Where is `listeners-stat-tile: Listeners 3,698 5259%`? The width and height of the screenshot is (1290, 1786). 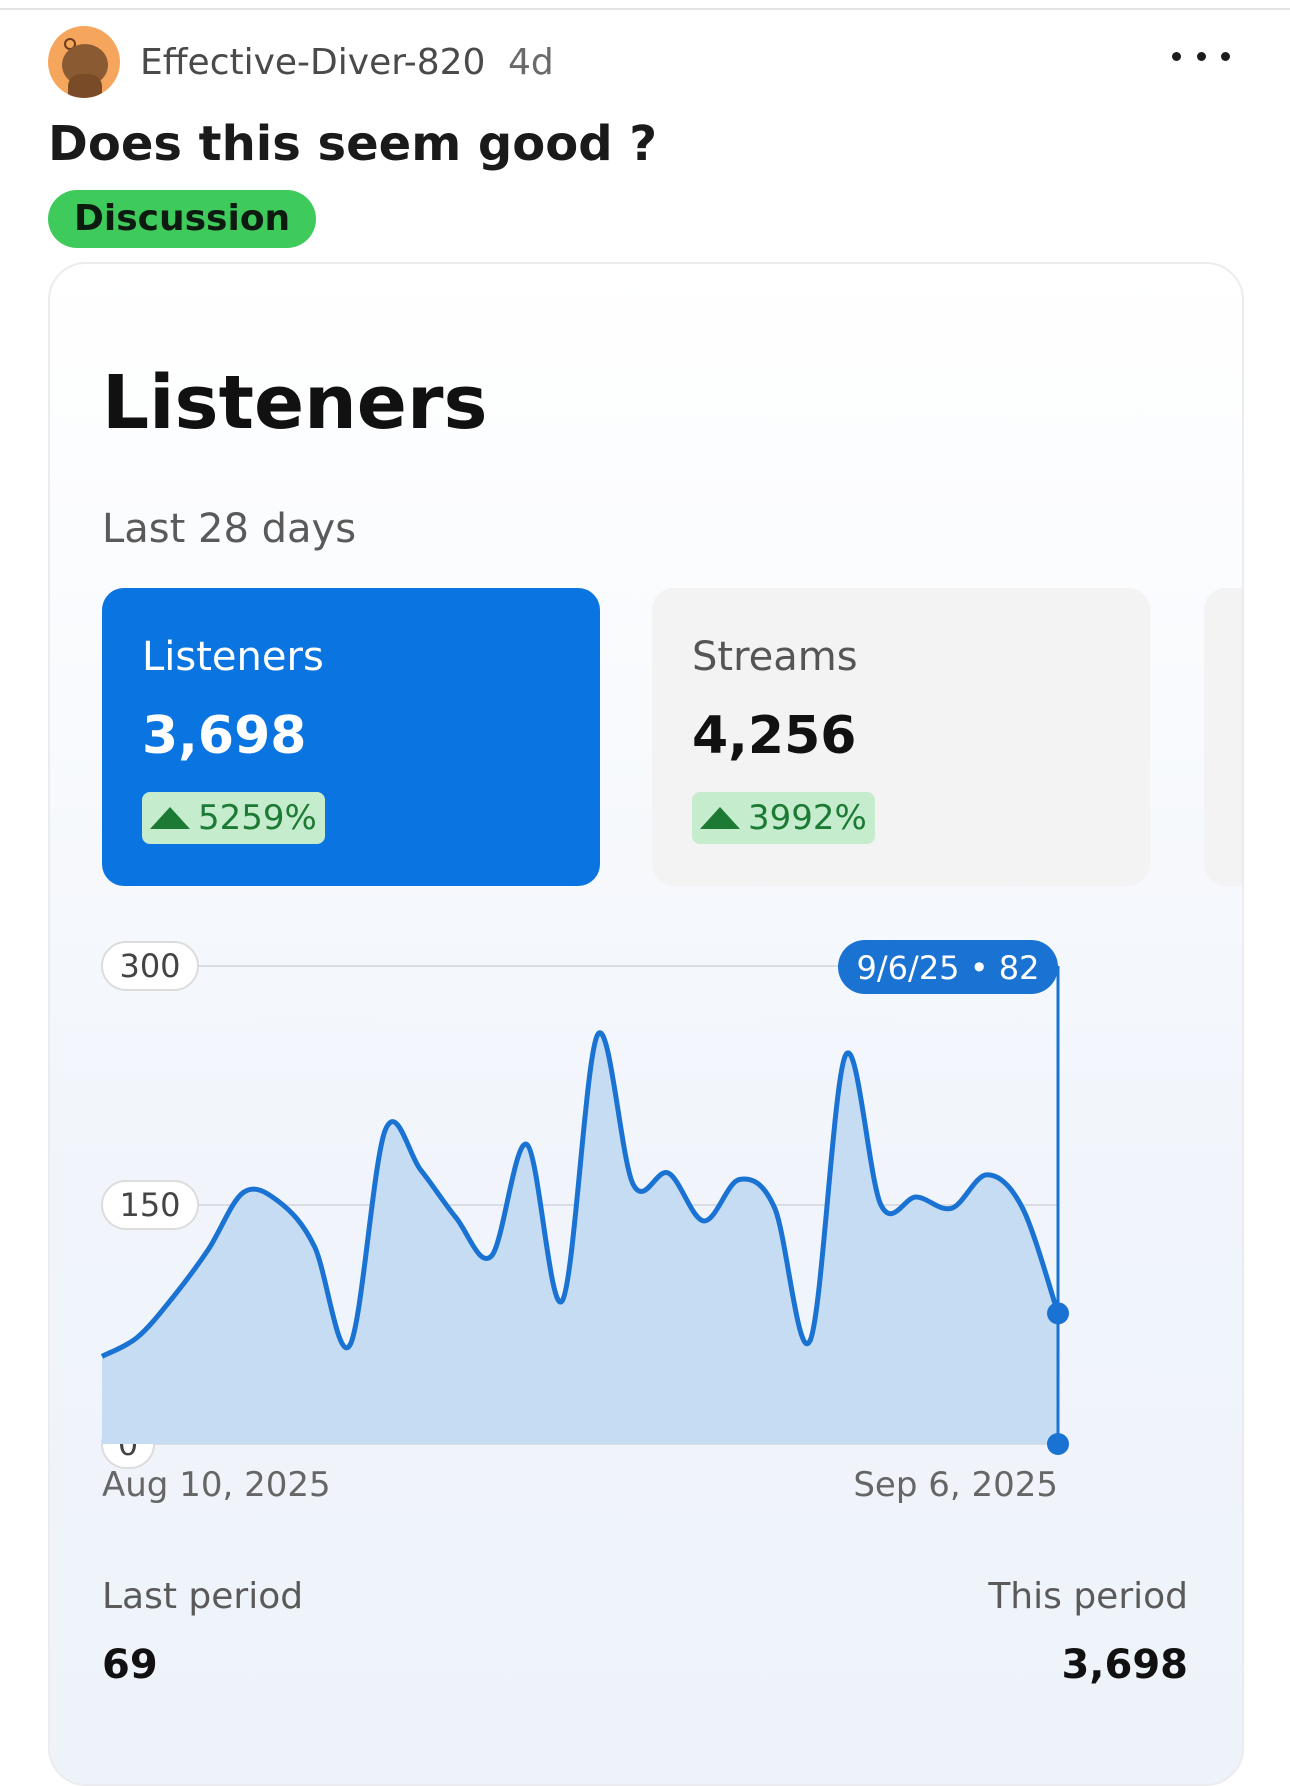
listeners-stat-tile: Listeners 3,698 5259% is located at coordinates (351, 737).